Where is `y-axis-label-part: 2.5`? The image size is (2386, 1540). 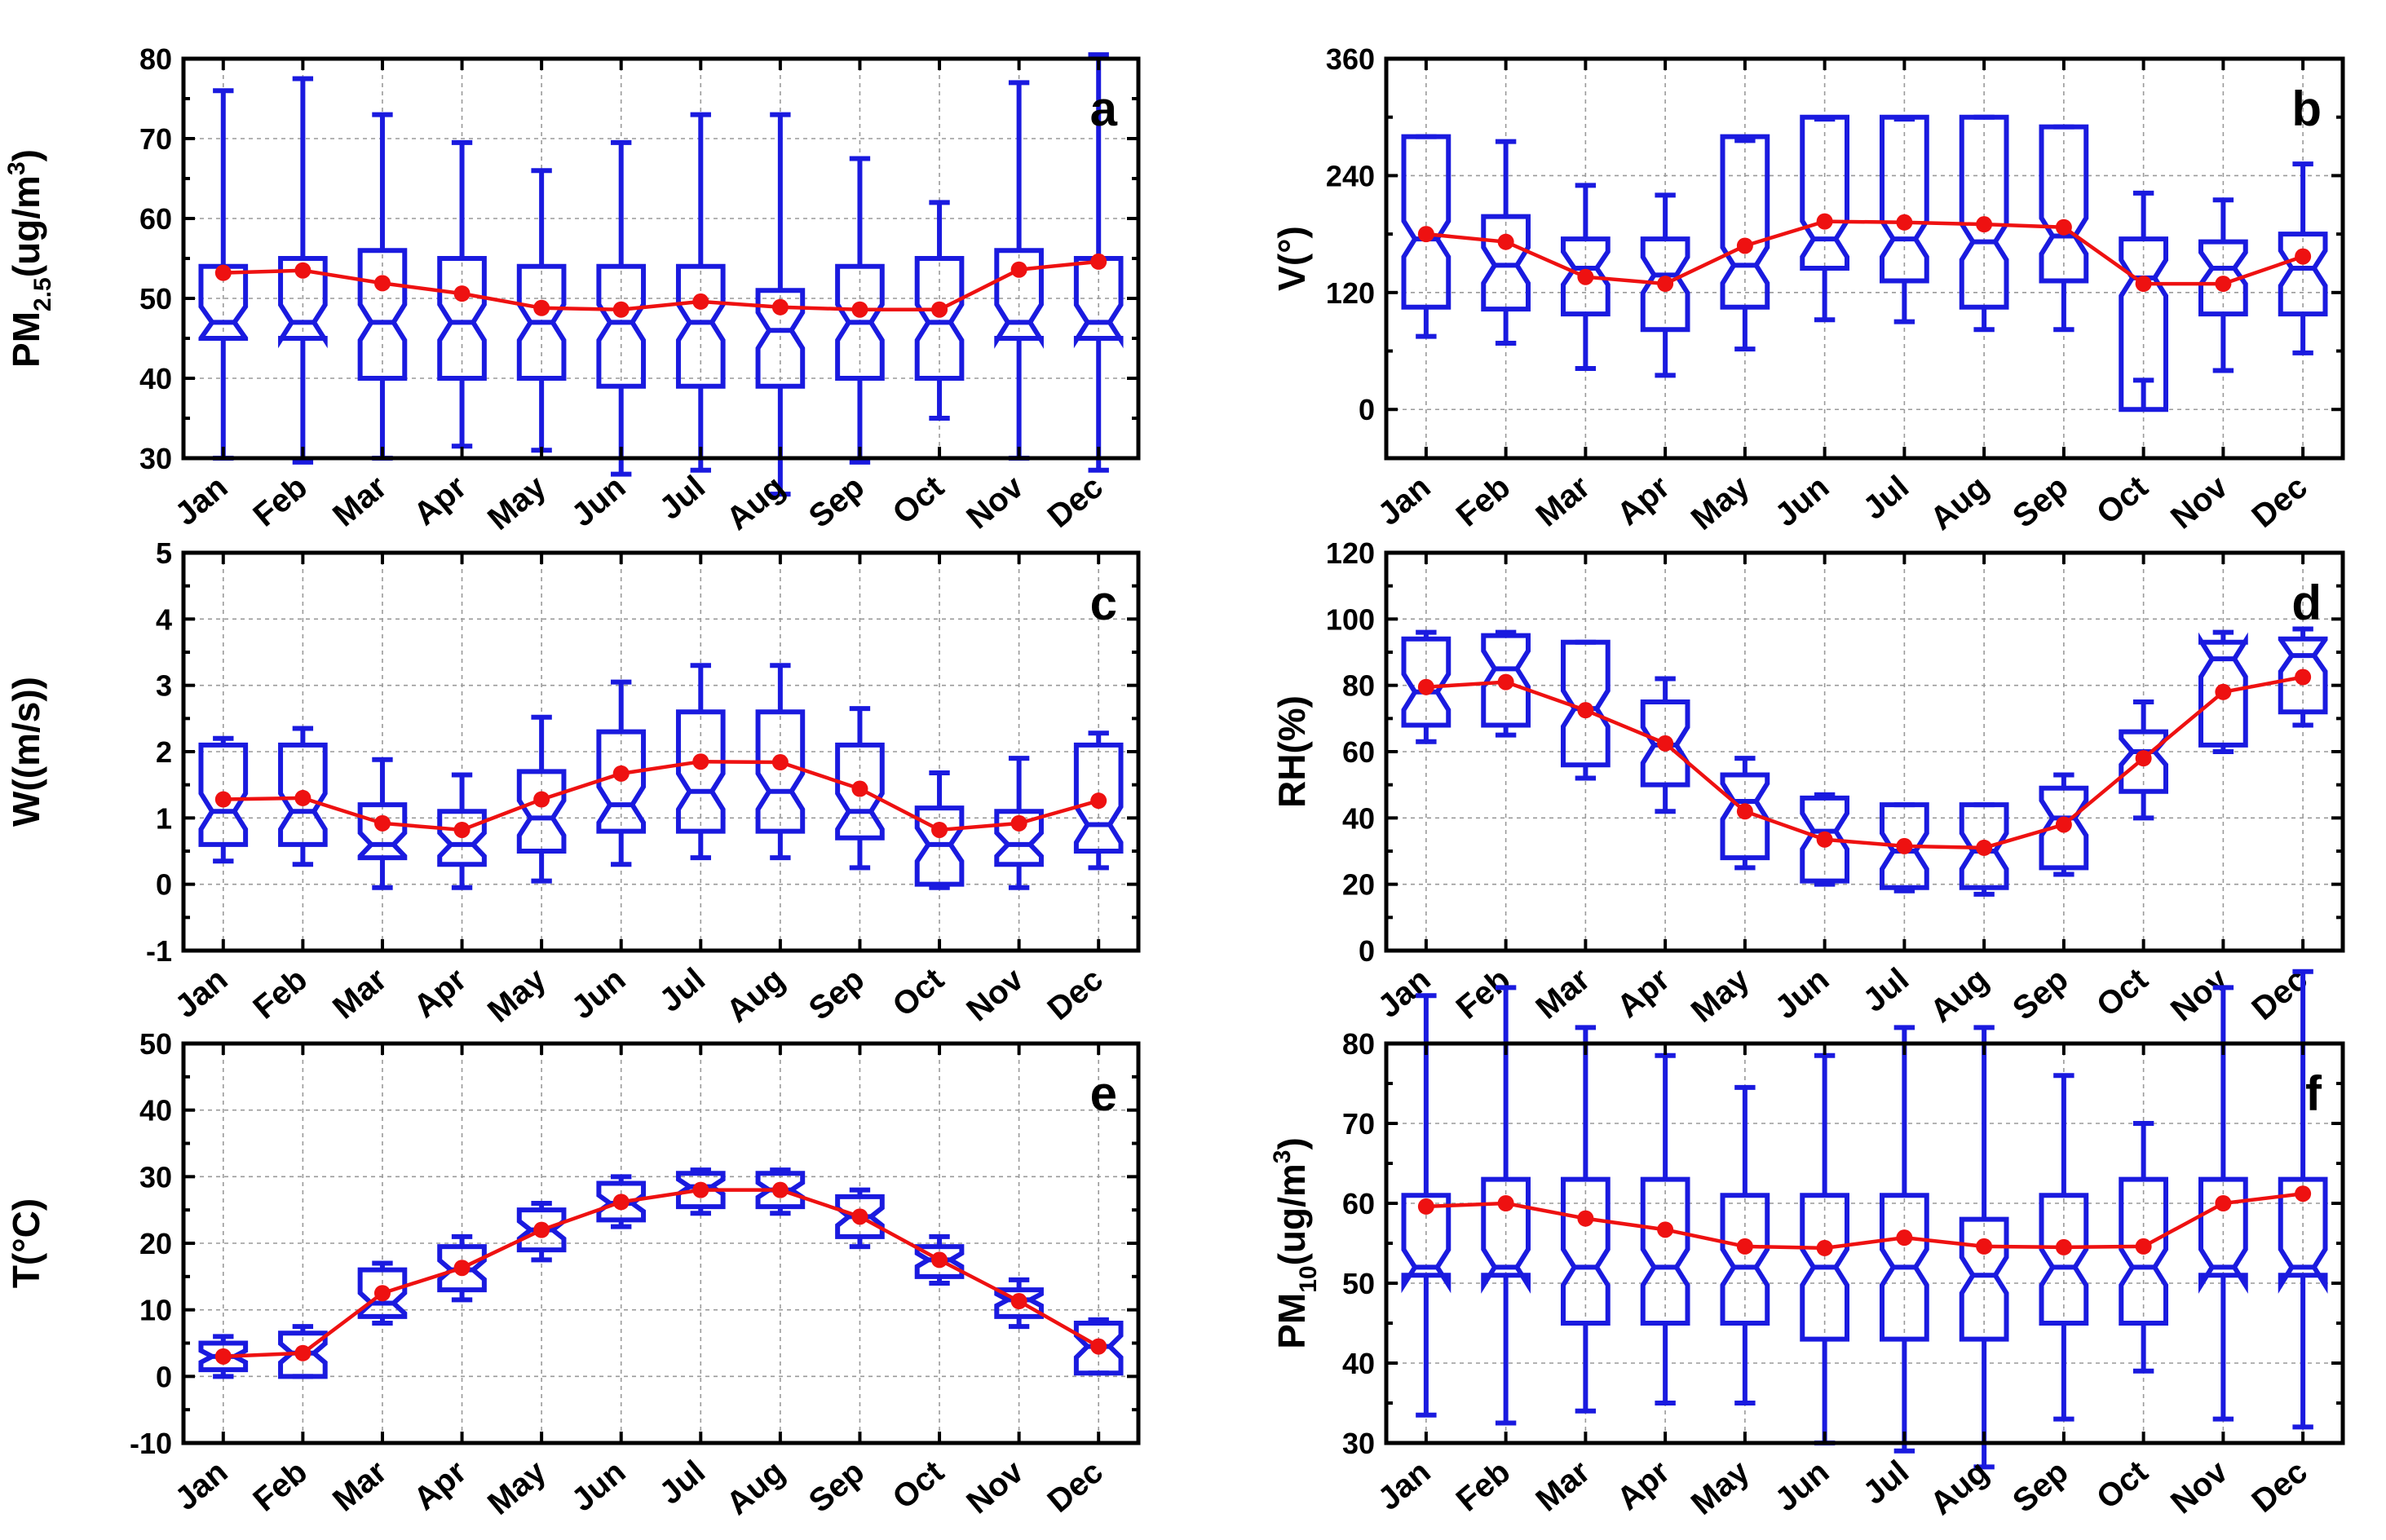 y-axis-label-part: 2.5 is located at coordinates (42, 294).